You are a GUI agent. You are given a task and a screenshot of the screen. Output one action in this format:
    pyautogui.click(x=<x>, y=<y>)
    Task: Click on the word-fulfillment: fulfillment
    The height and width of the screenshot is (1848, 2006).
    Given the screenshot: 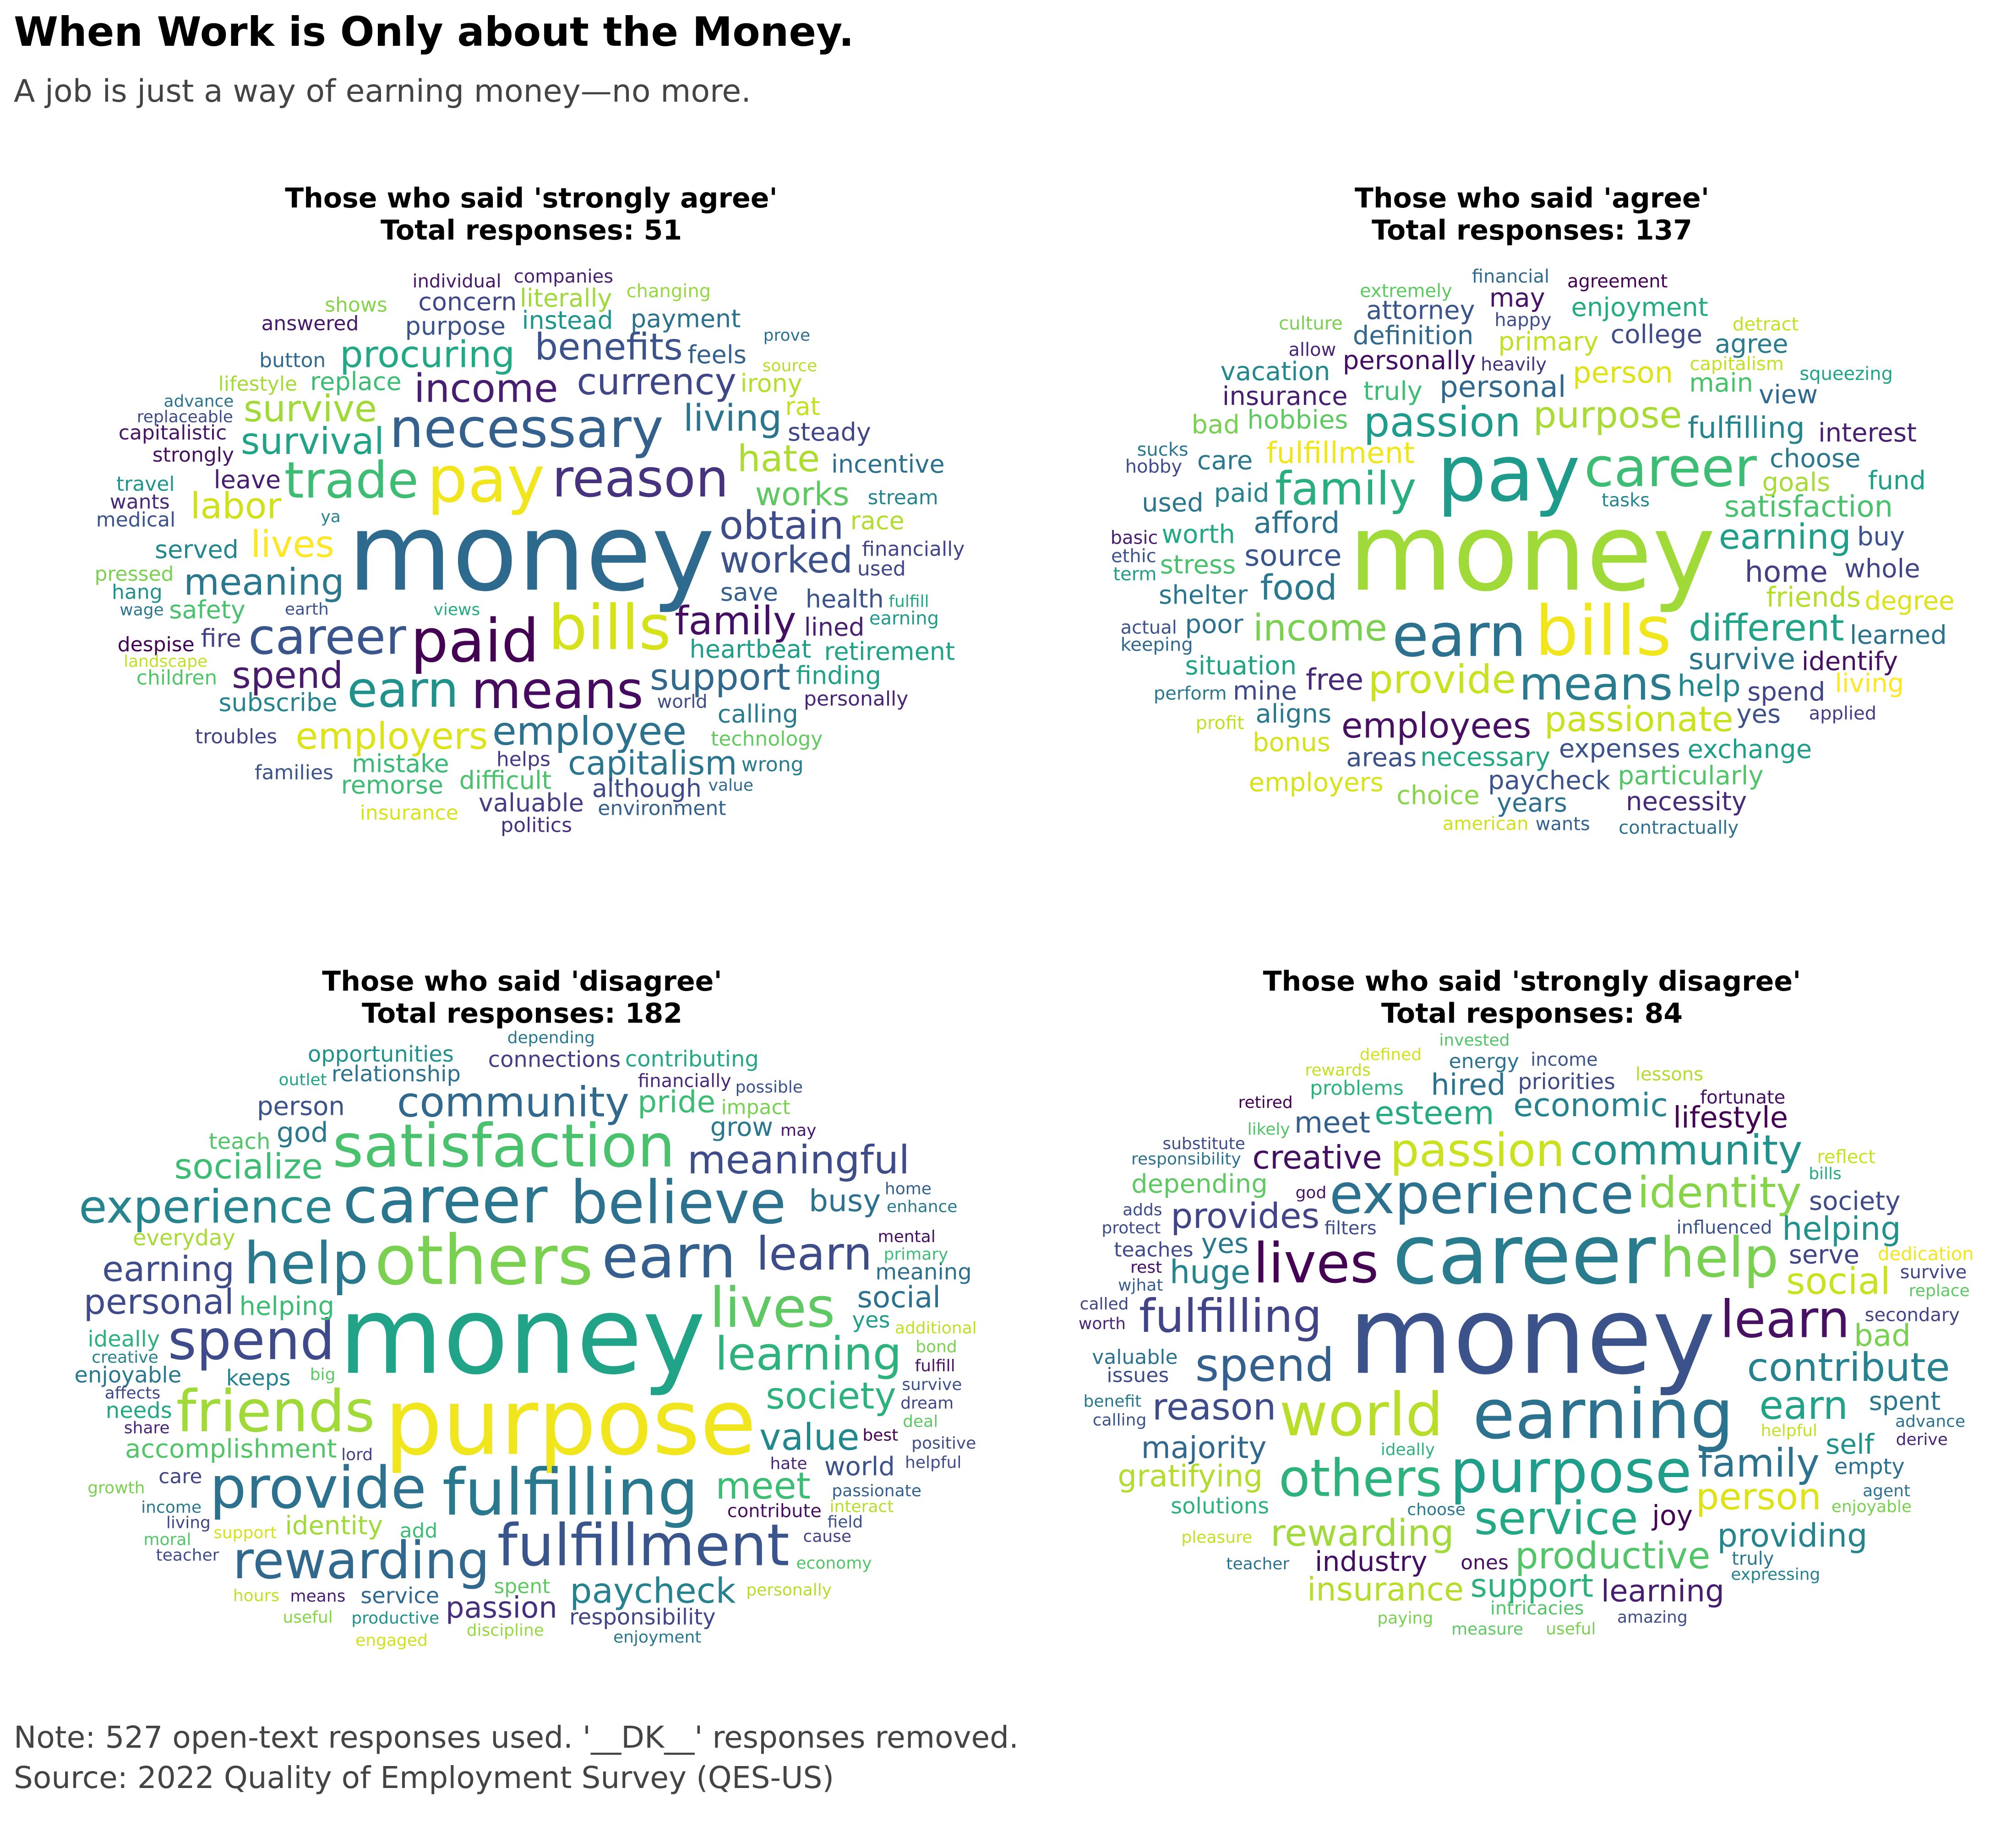 What is the action you would take?
    pyautogui.click(x=1341, y=453)
    